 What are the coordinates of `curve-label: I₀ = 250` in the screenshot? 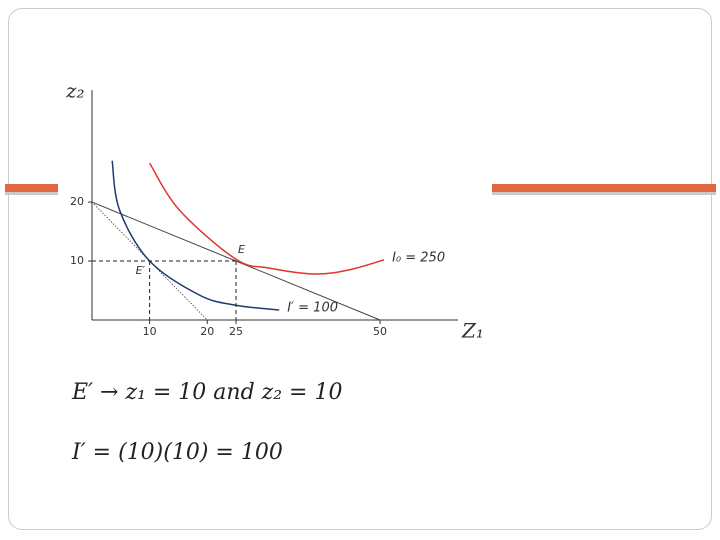 It's located at (418, 257).